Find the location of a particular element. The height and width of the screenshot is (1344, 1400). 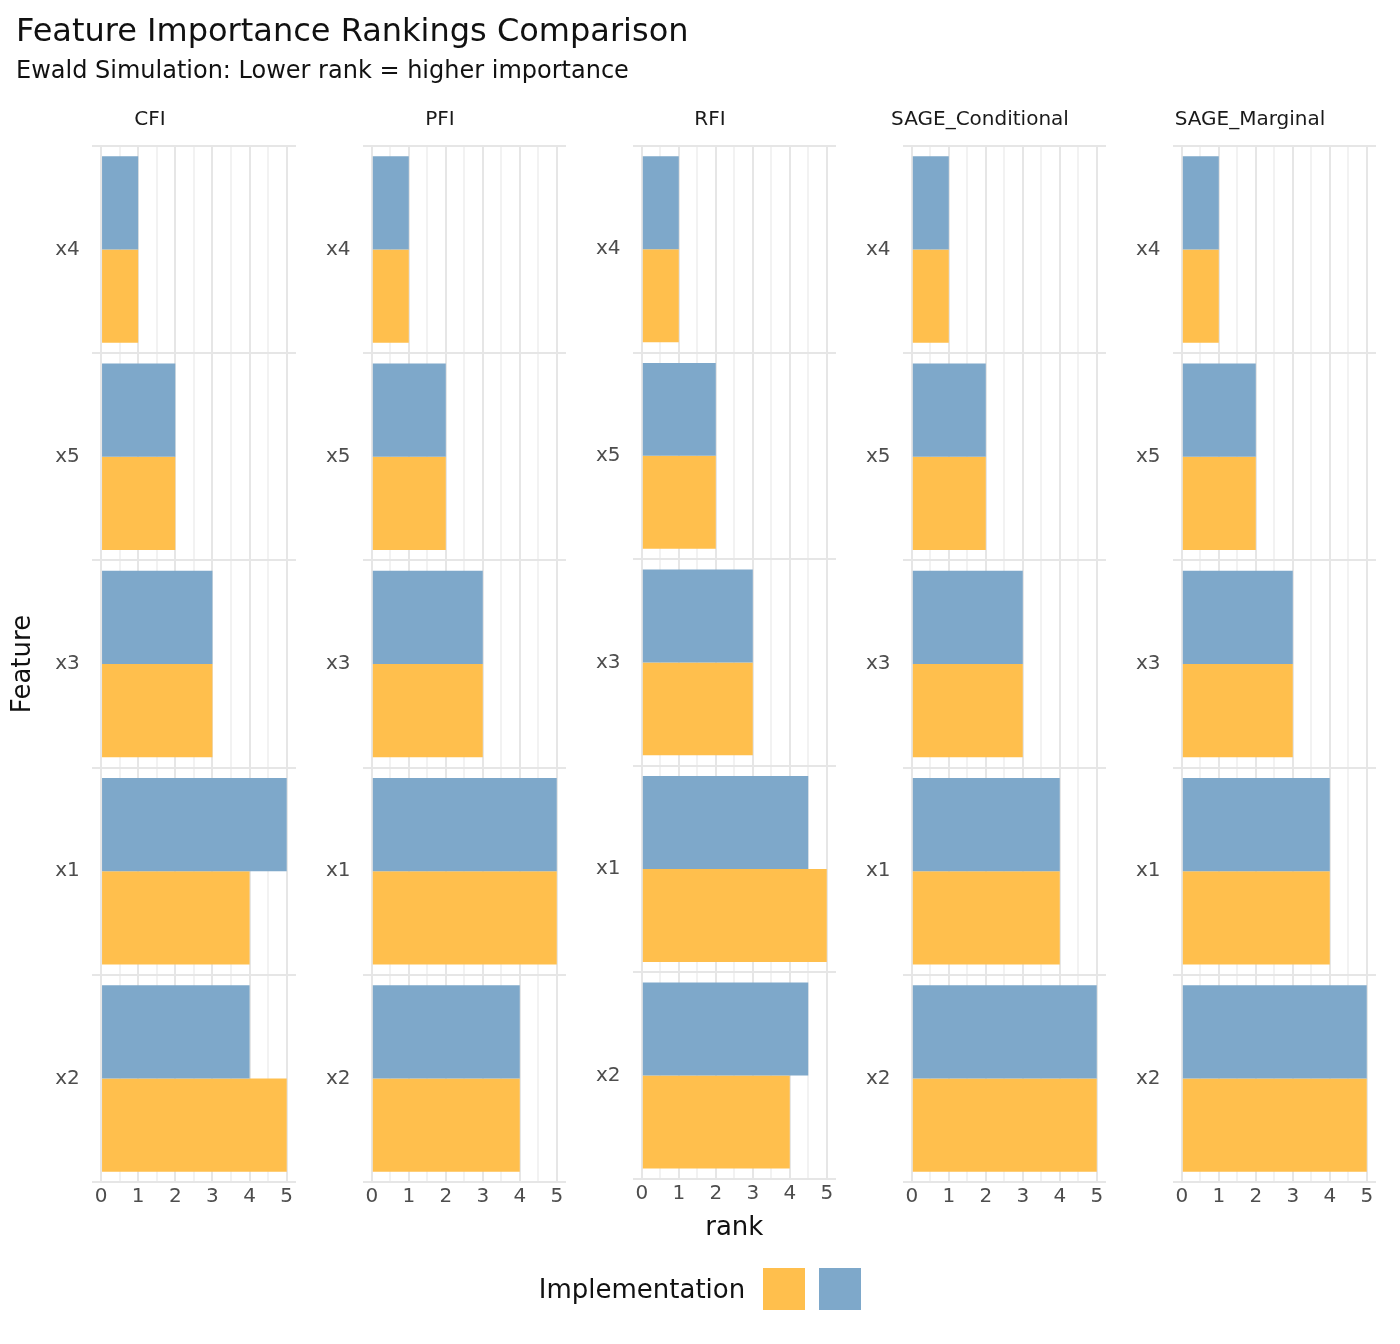

text: Feature Importance Rankings Comparison is located at coordinates (352, 30).